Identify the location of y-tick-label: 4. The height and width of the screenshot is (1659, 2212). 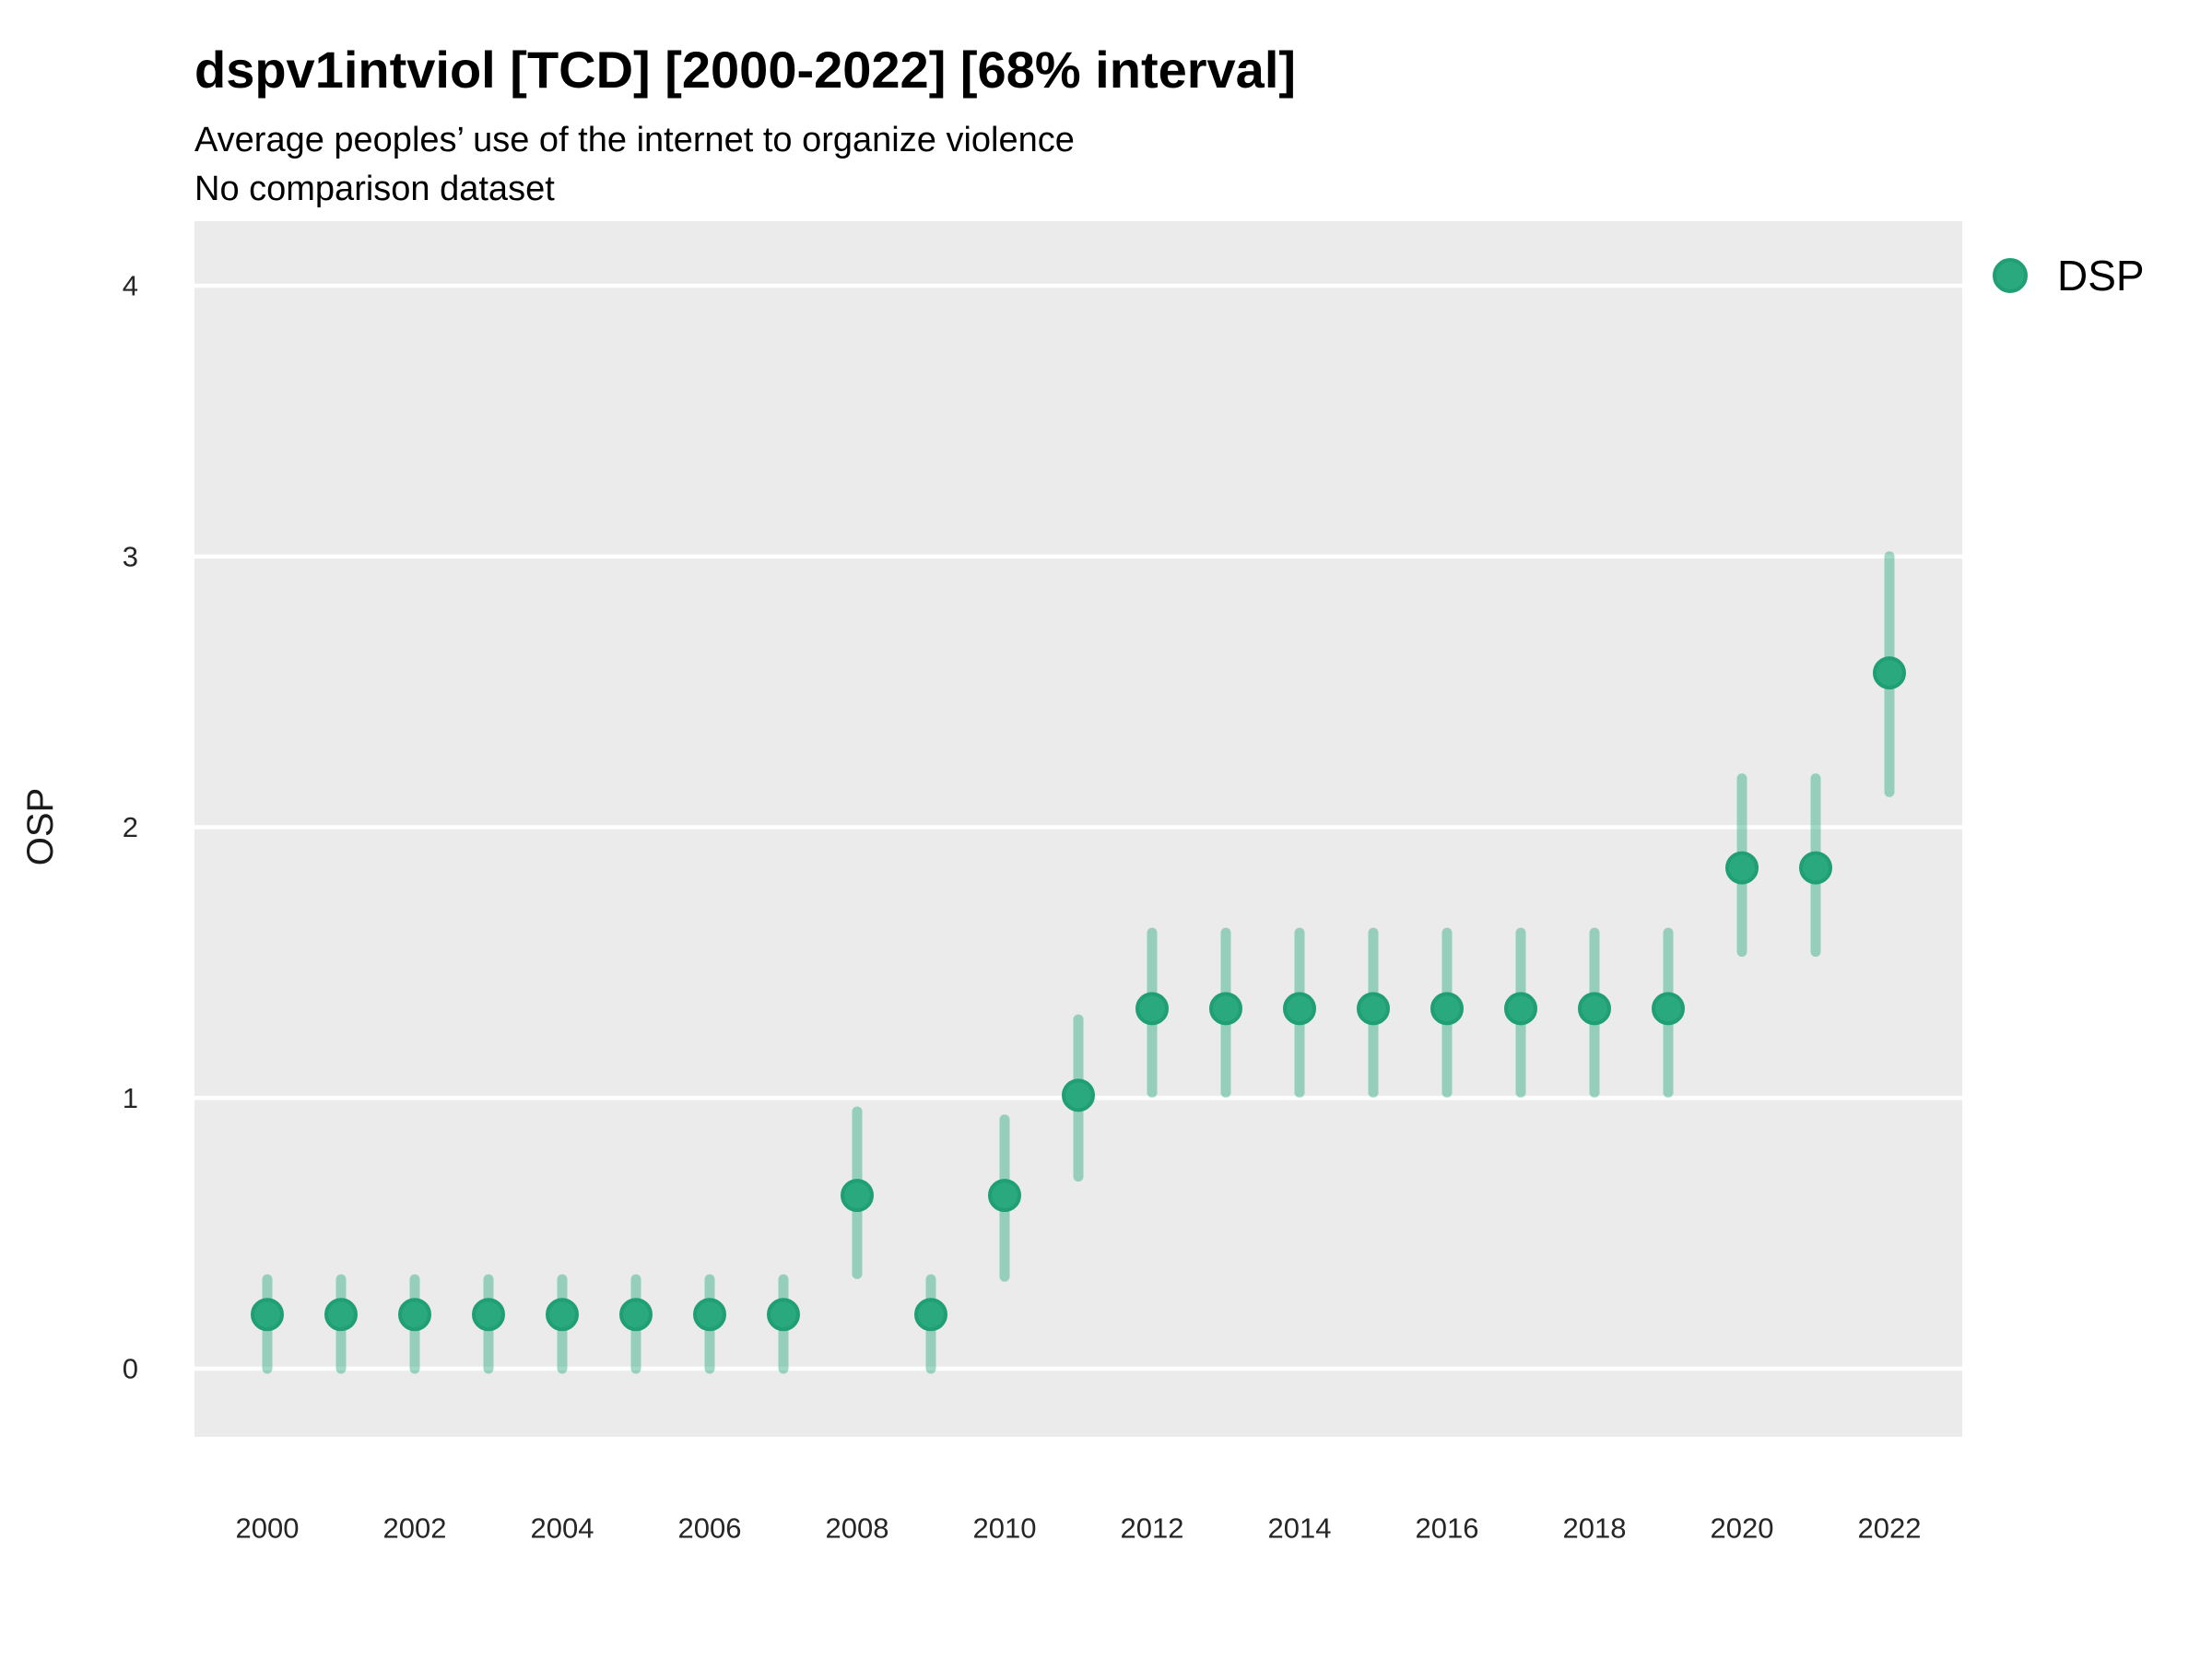
(130, 286).